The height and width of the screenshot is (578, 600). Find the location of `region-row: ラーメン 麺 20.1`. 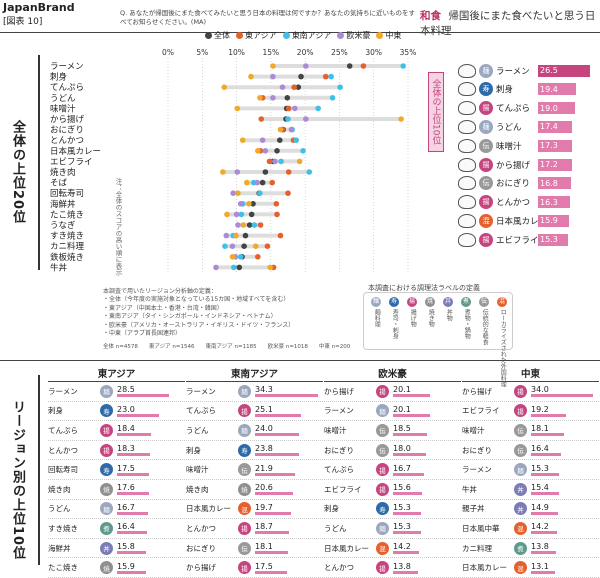

region-row: ラーメン 麺 20.1 is located at coordinates (392, 412).